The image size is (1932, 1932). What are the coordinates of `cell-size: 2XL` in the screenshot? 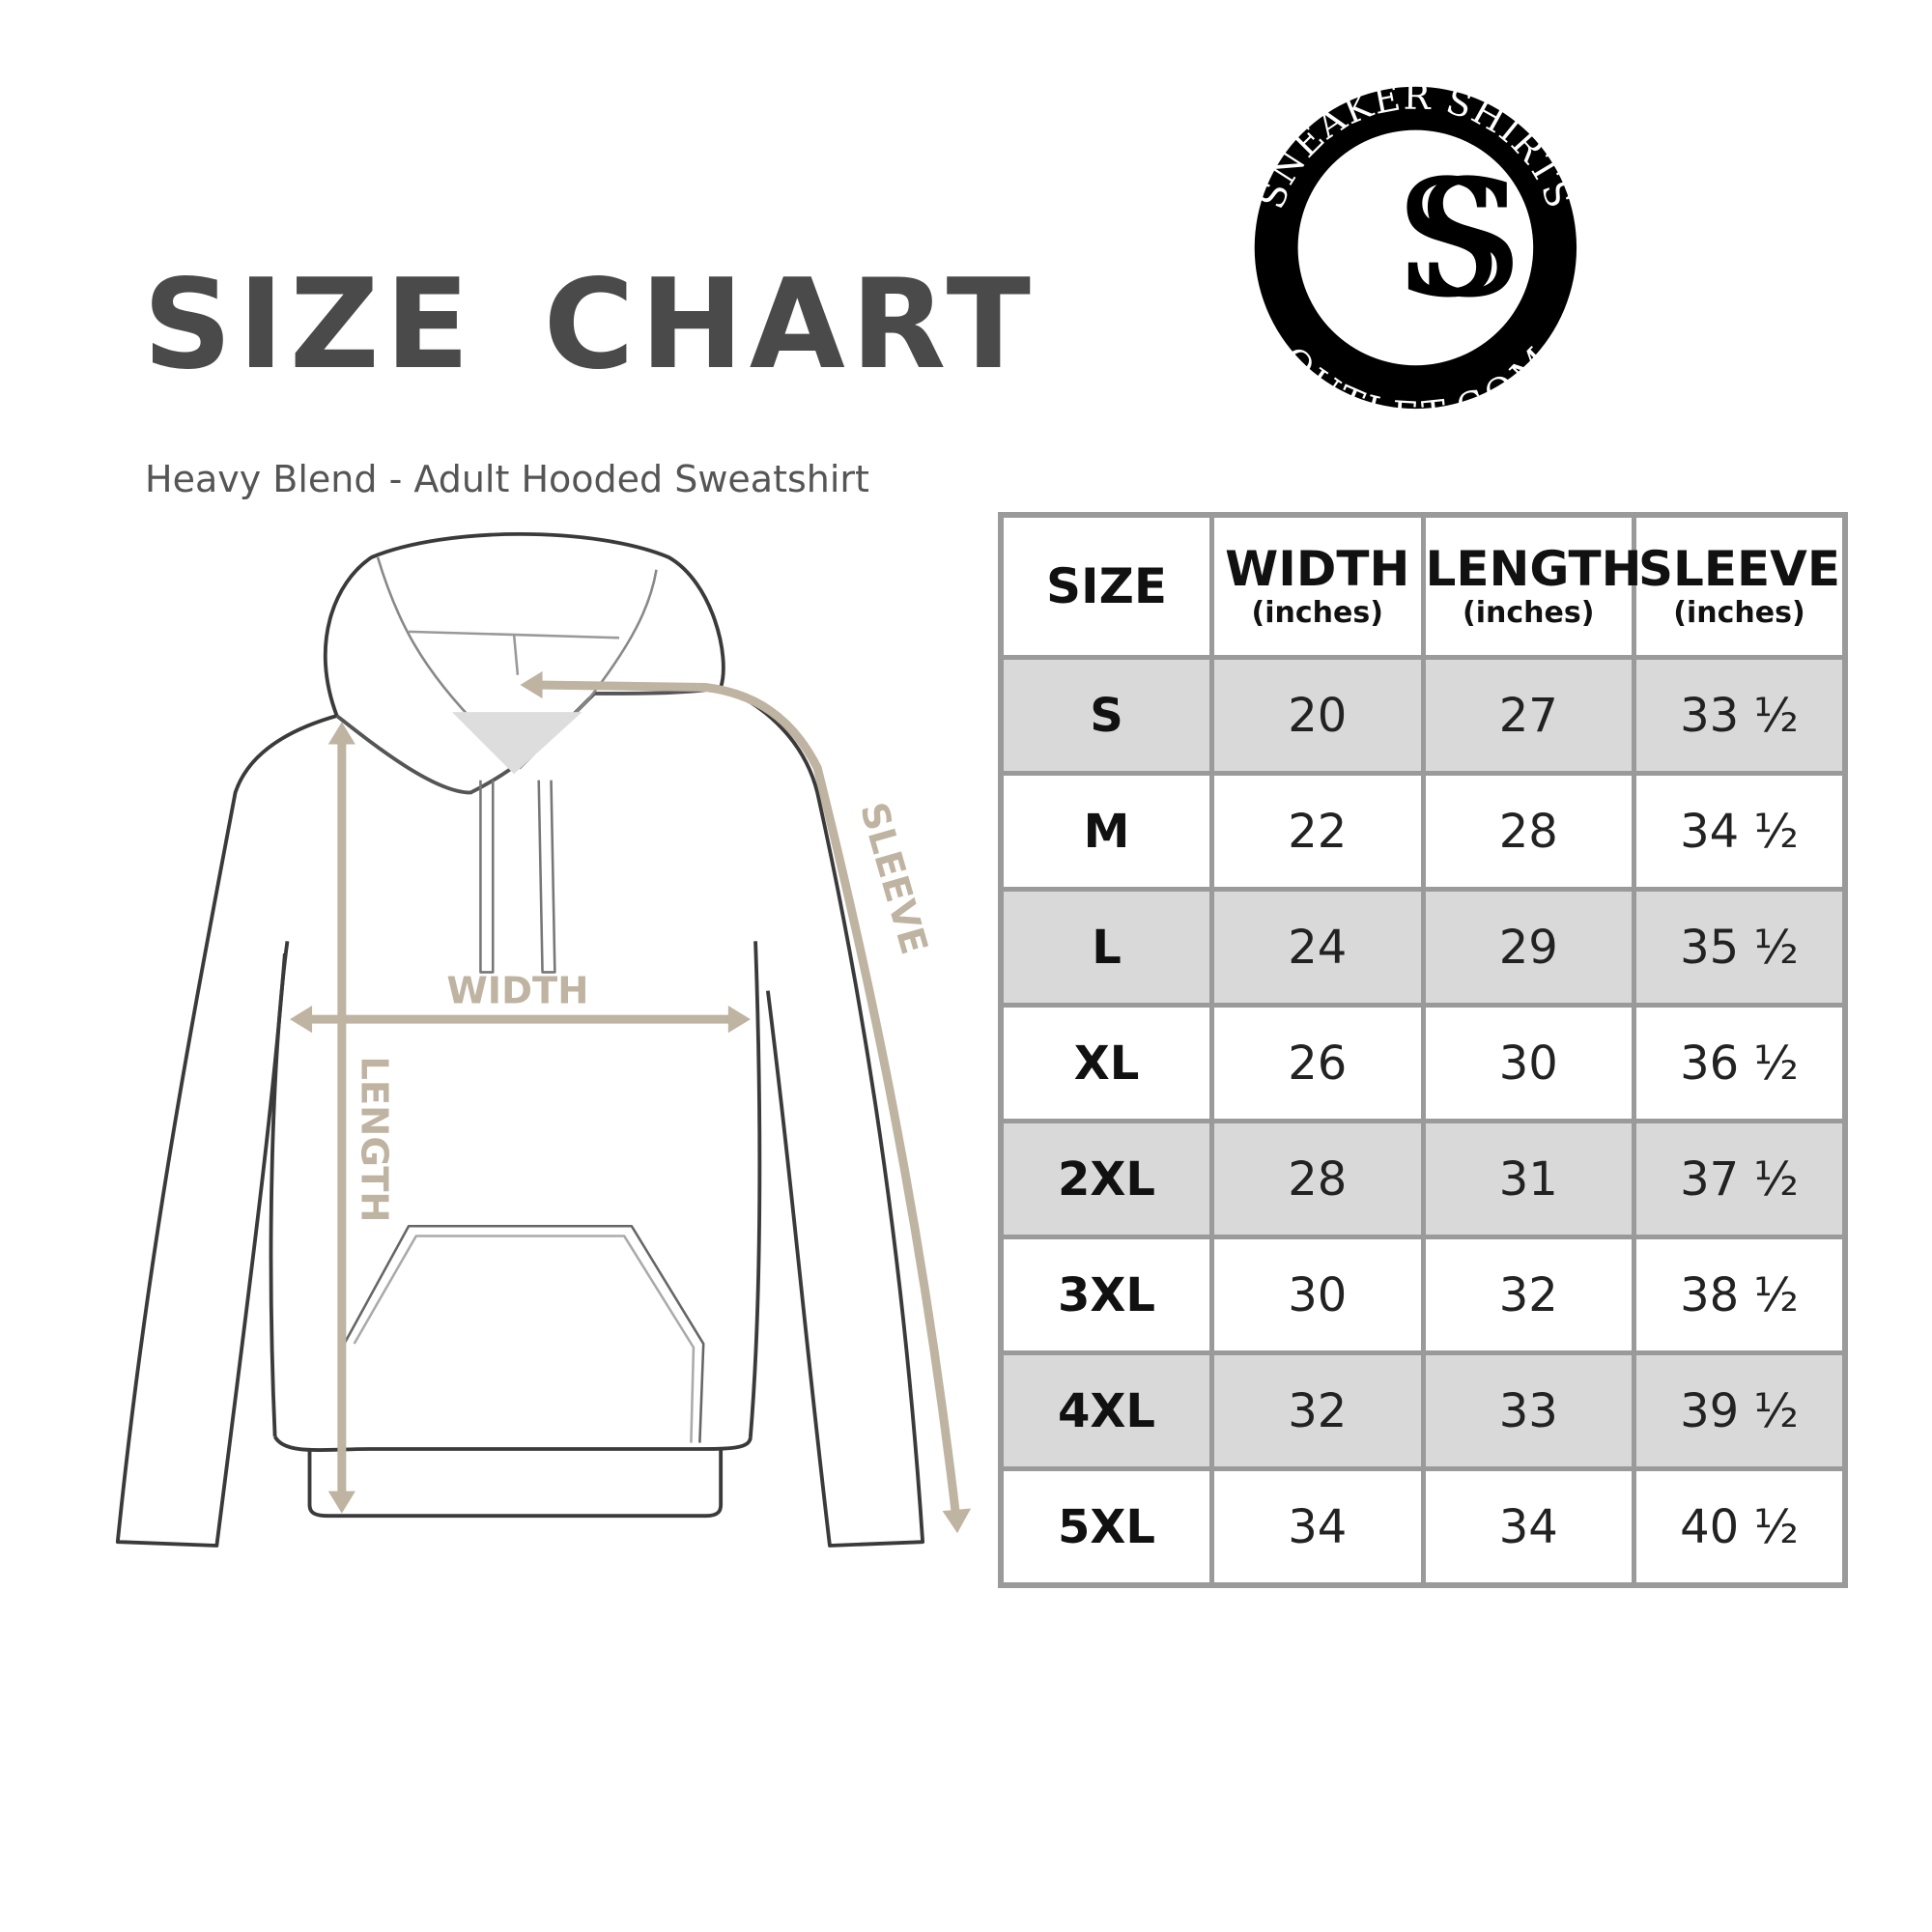 It's located at (1106, 1179).